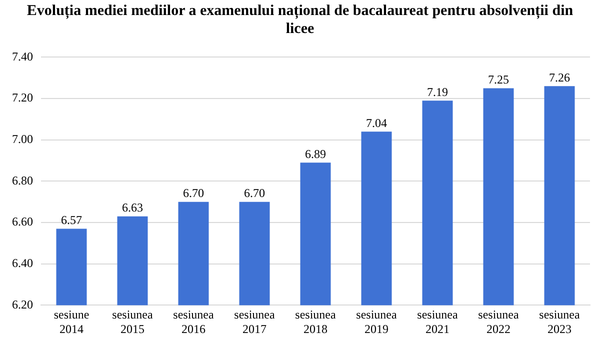 The image size is (600, 340). I want to click on x-tick-label: sesiunea 2022, so click(499, 322).